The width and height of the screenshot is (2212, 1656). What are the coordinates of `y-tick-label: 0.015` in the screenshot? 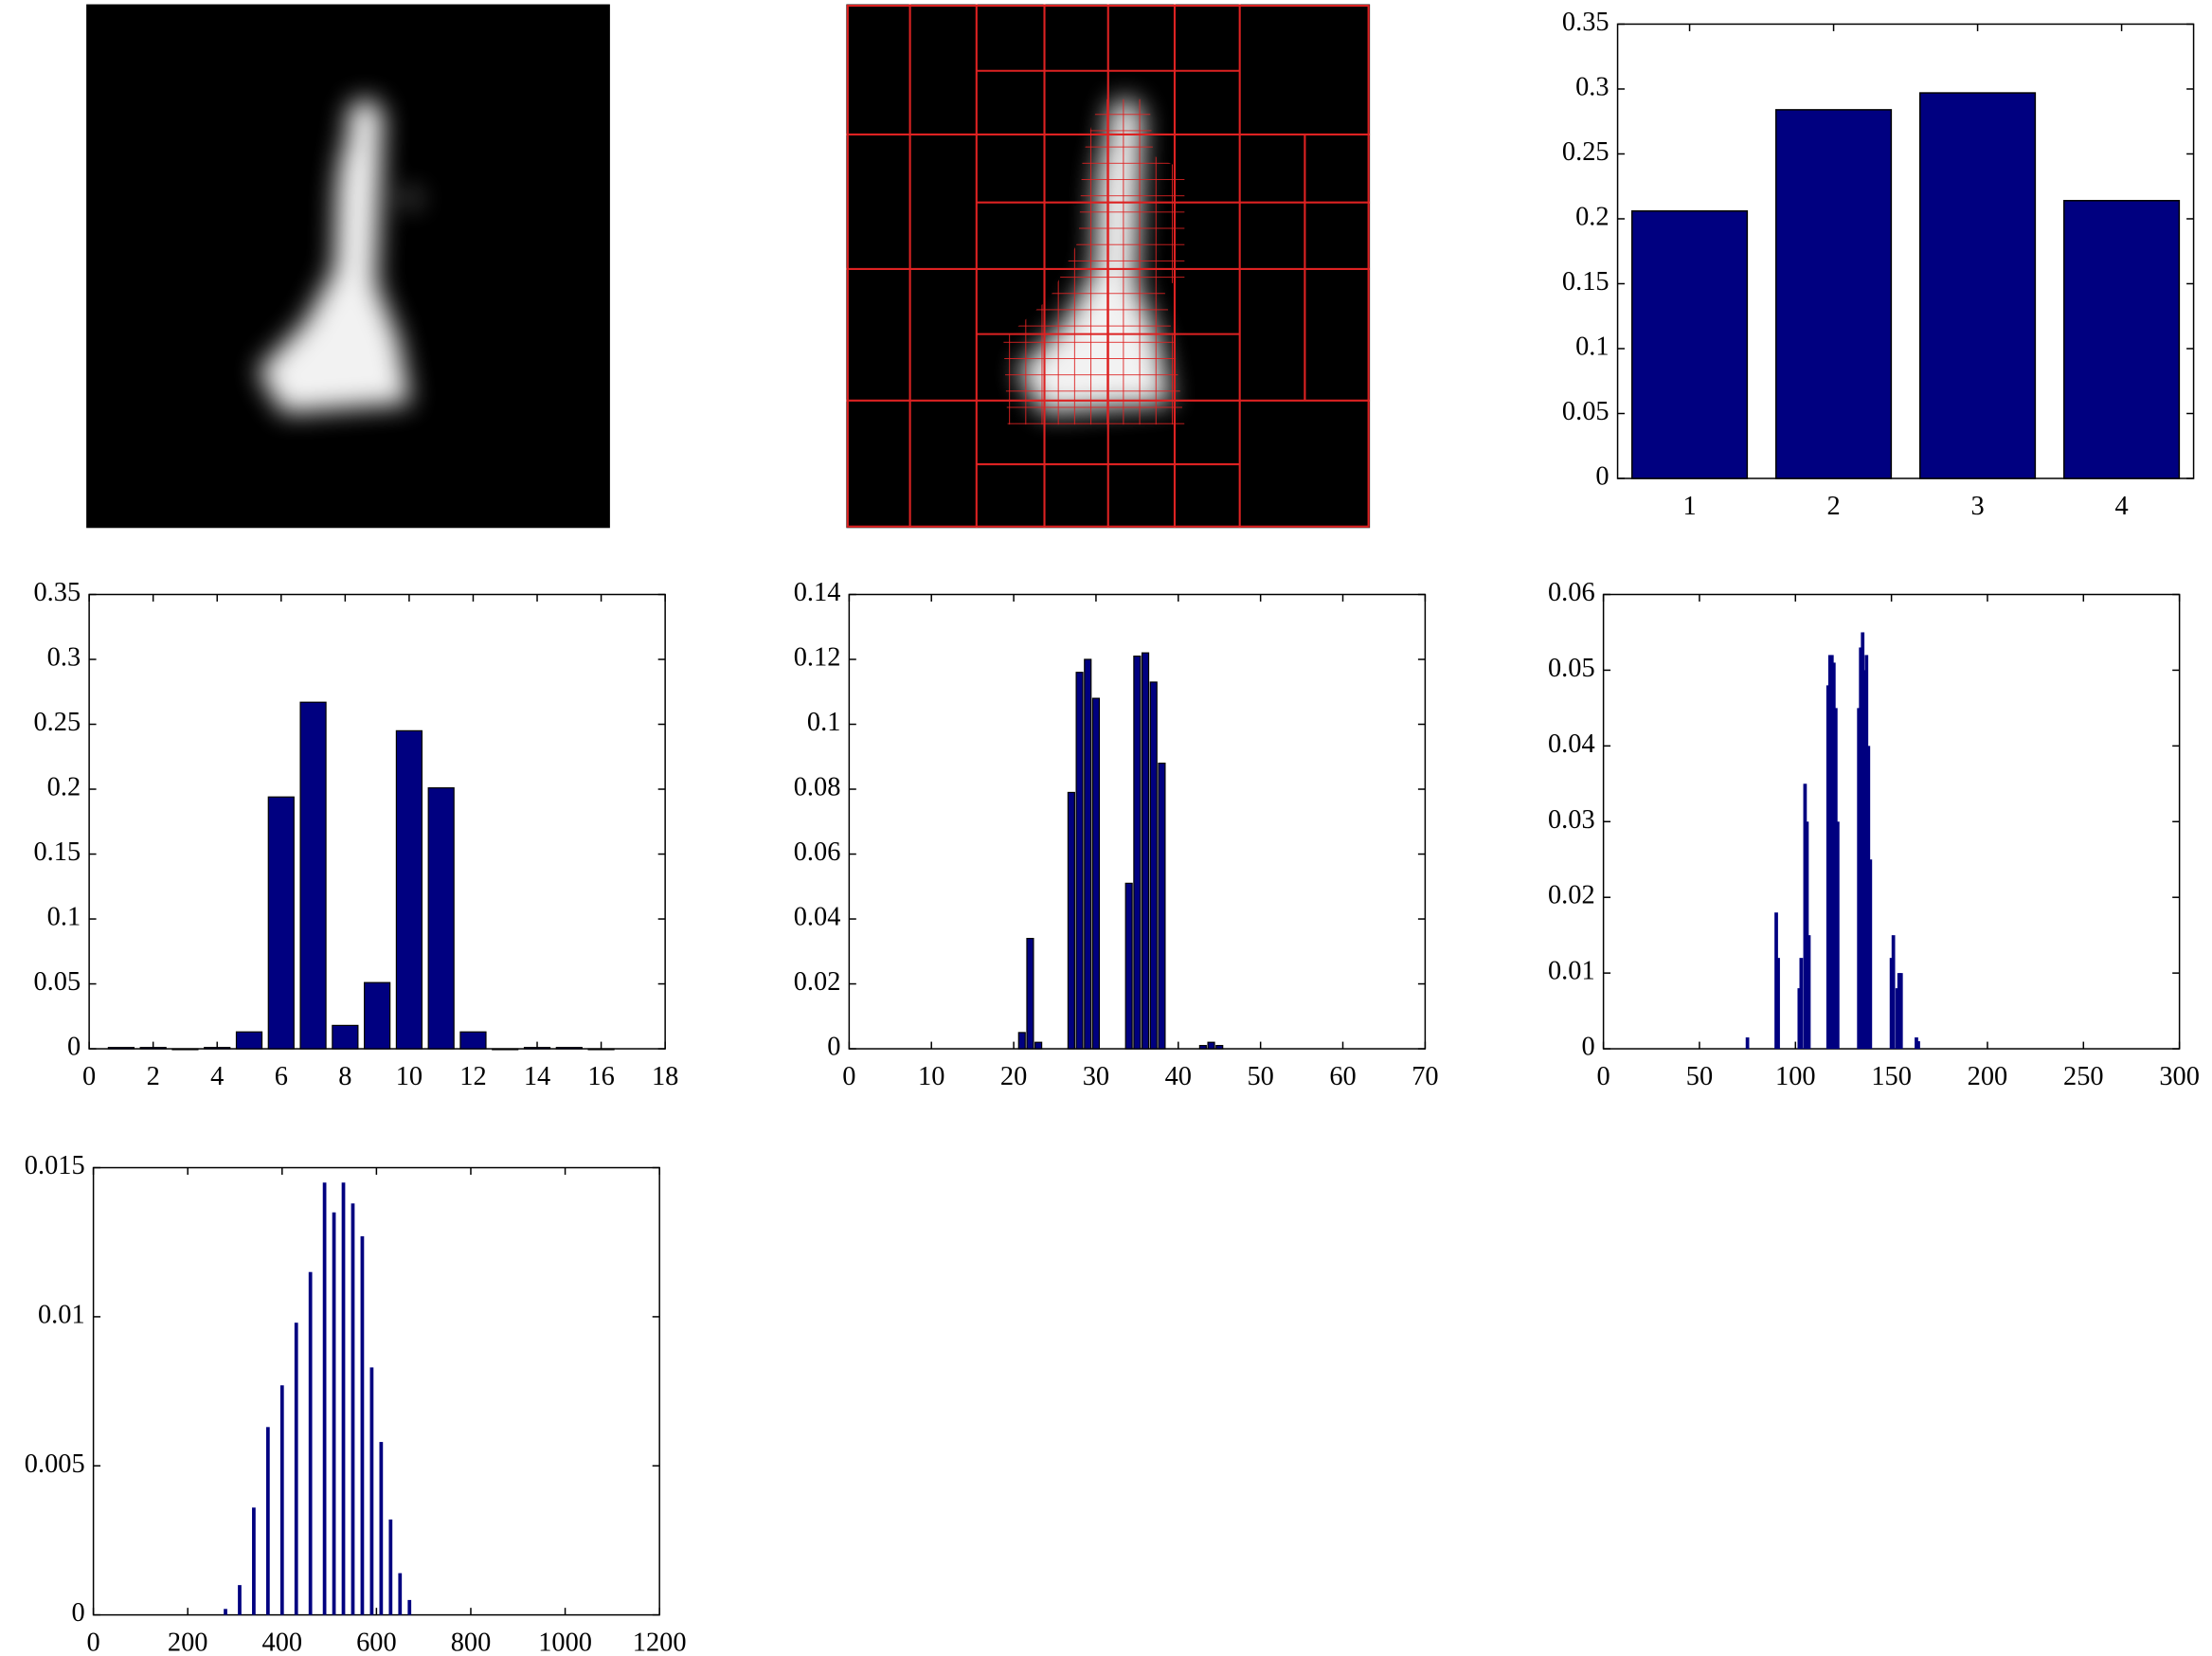 It's located at (55, 1165).